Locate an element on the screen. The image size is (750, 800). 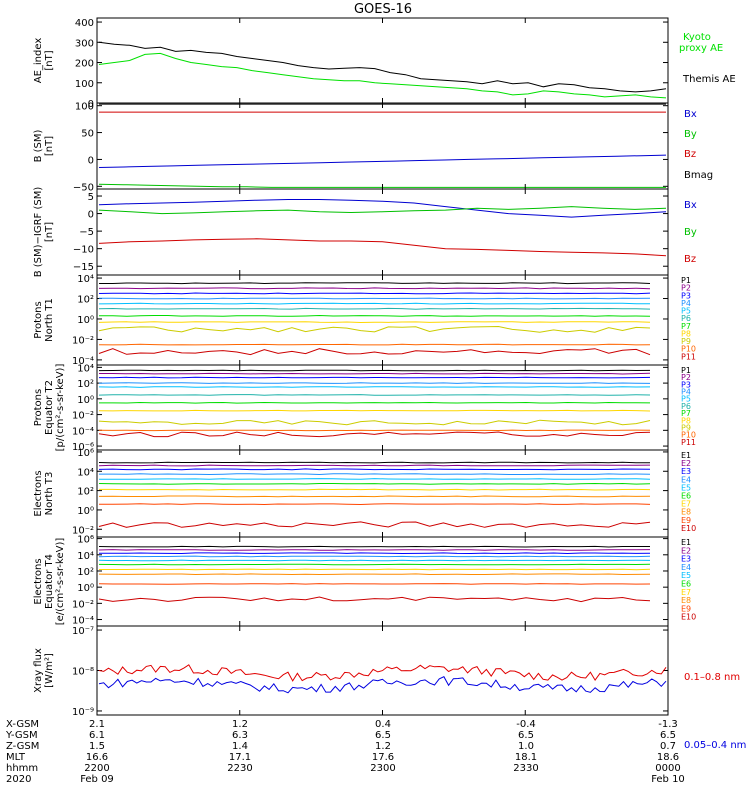
channel-line-p1 is located at coordinates (375, 283).